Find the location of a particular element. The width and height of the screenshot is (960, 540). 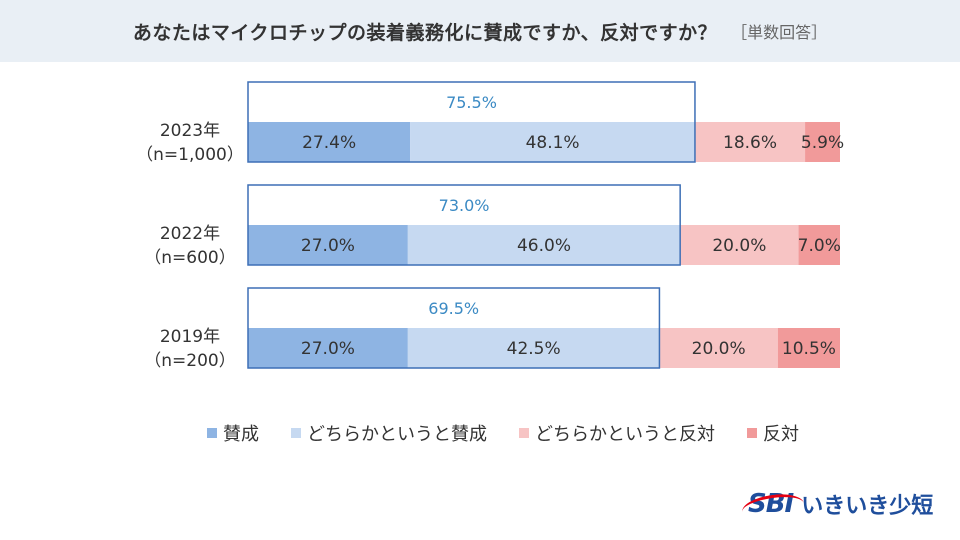

data-label-favor: 27.4% is located at coordinates (329, 143).